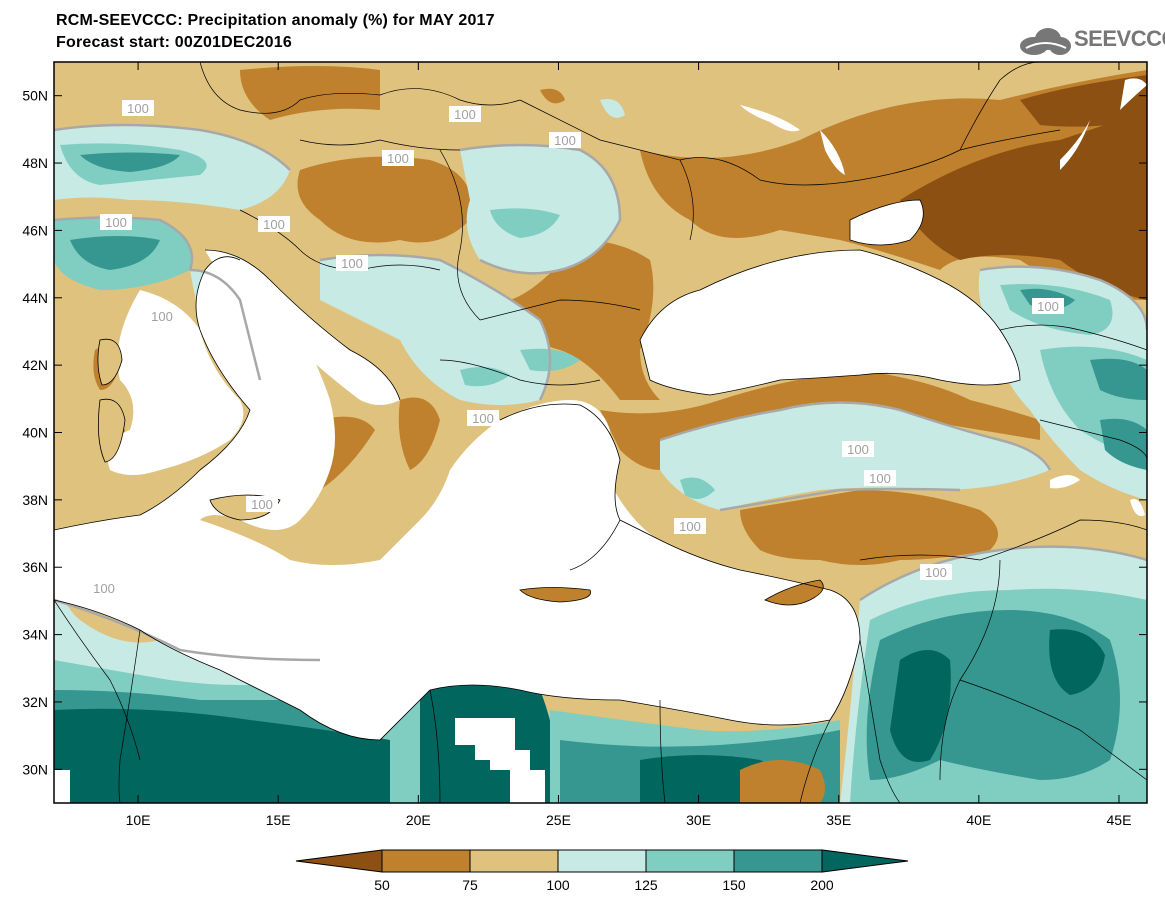 The image size is (1165, 907). I want to click on lat-tick-label: 30N, so click(35, 769).